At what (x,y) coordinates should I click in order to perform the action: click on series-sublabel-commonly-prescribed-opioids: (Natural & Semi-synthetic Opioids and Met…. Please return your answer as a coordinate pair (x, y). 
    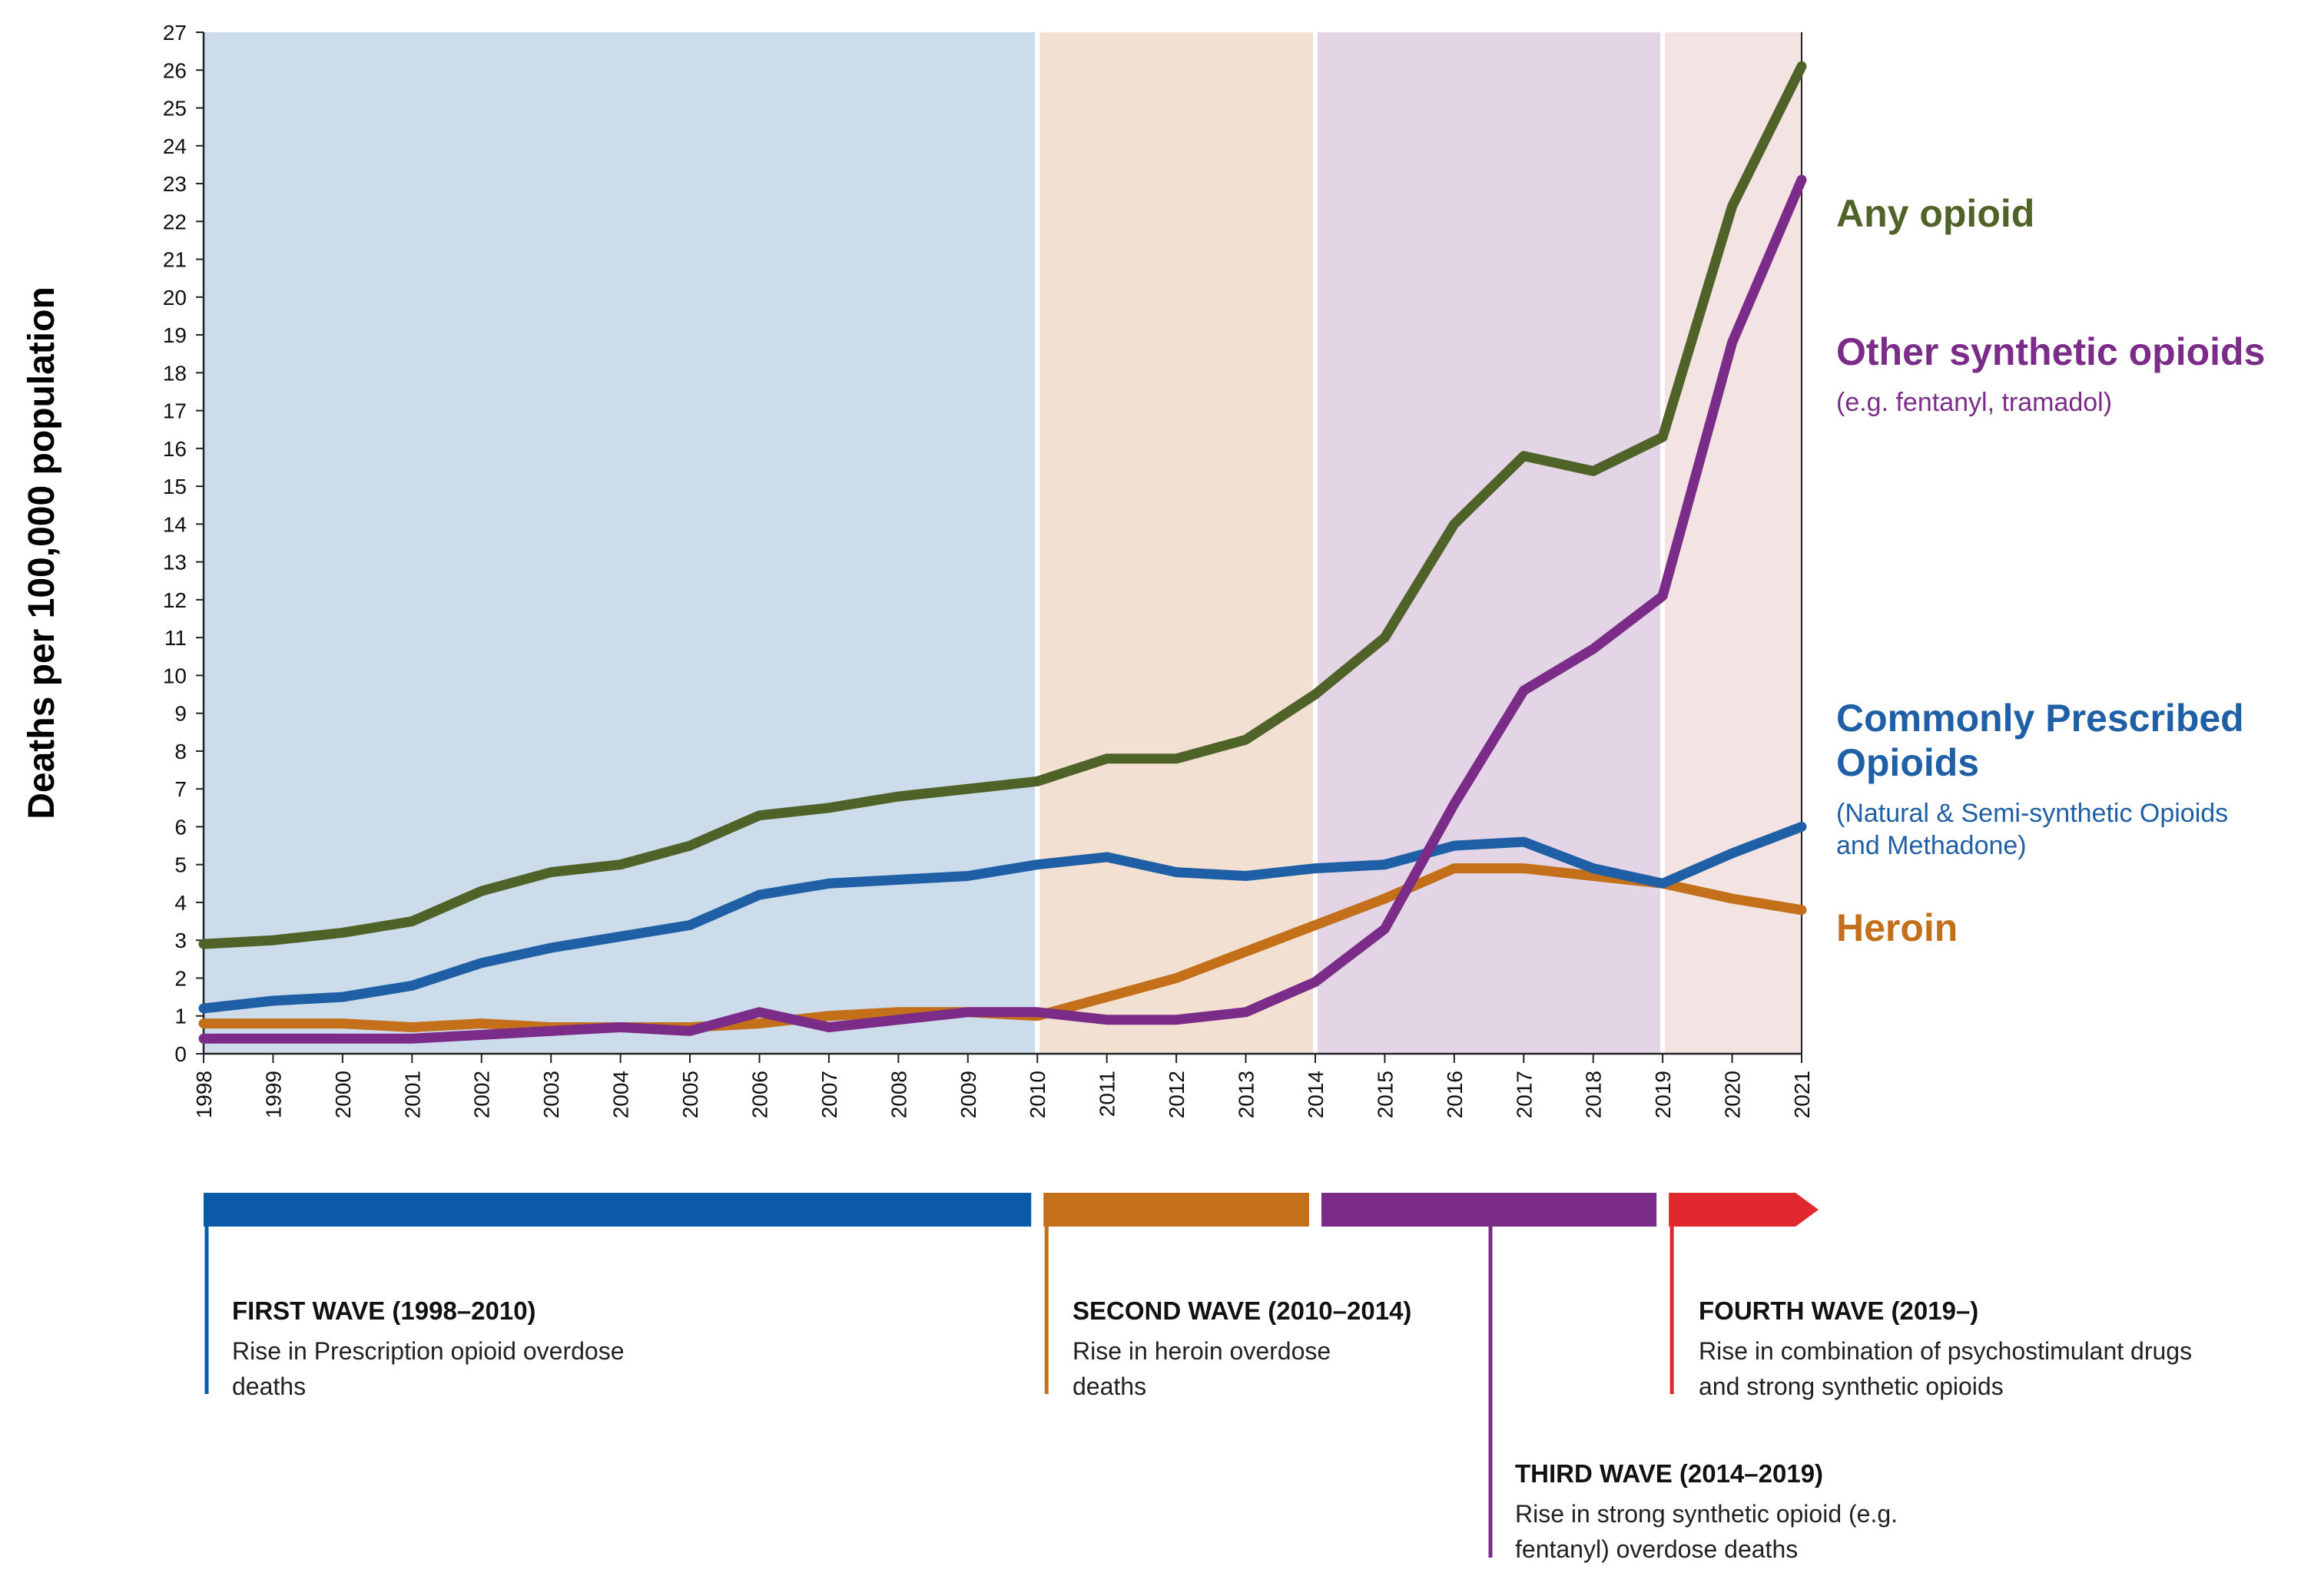
    Looking at the image, I should click on (2032, 829).